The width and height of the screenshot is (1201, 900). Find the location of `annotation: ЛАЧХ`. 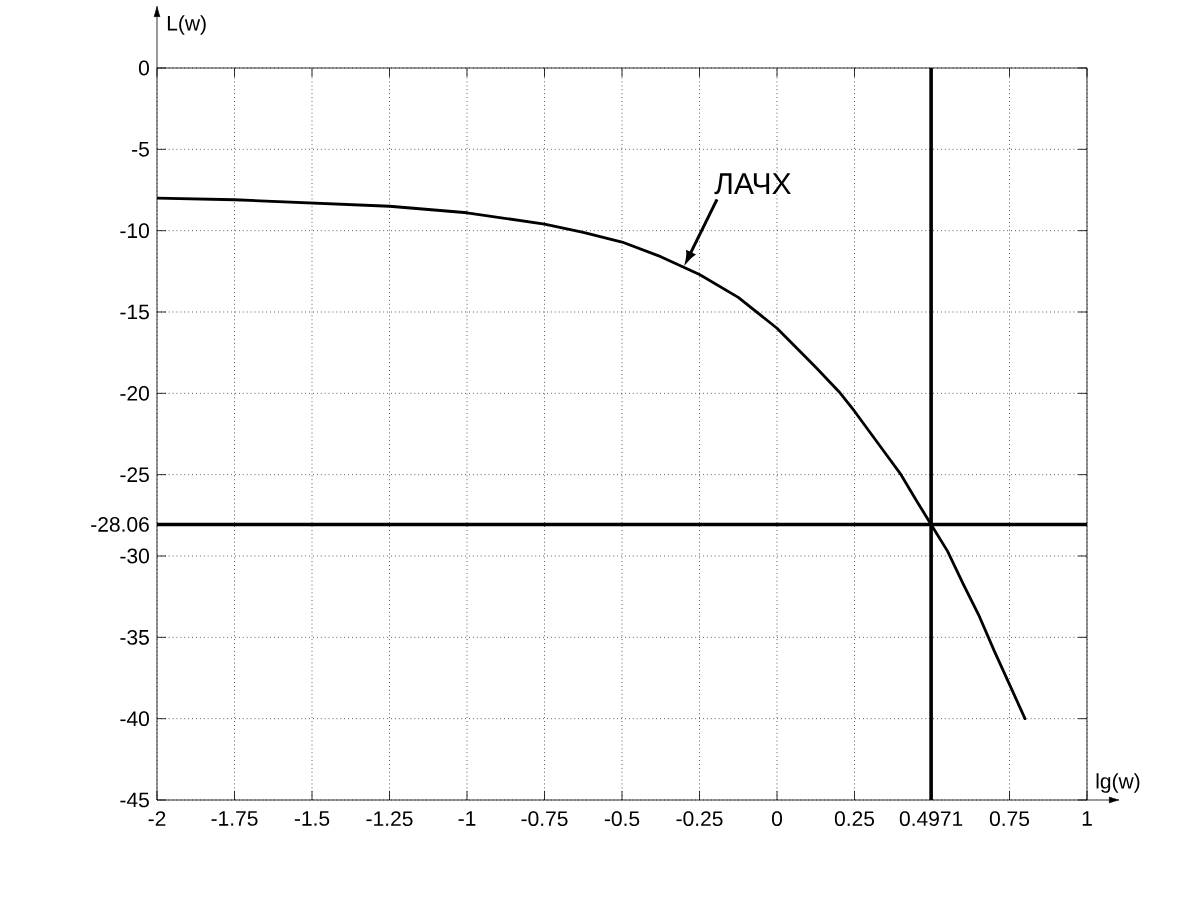

annotation: ЛАЧХ is located at coordinates (752, 184).